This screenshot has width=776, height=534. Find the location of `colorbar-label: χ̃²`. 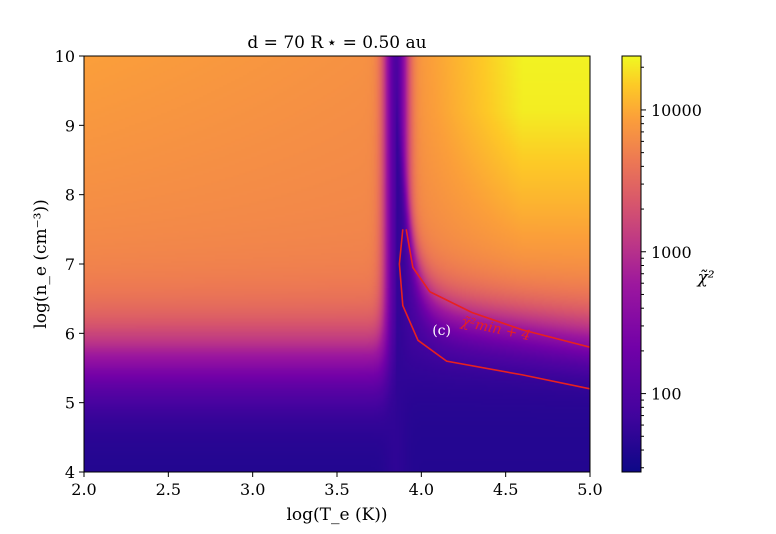

colorbar-label: χ̃² is located at coordinates (705, 278).